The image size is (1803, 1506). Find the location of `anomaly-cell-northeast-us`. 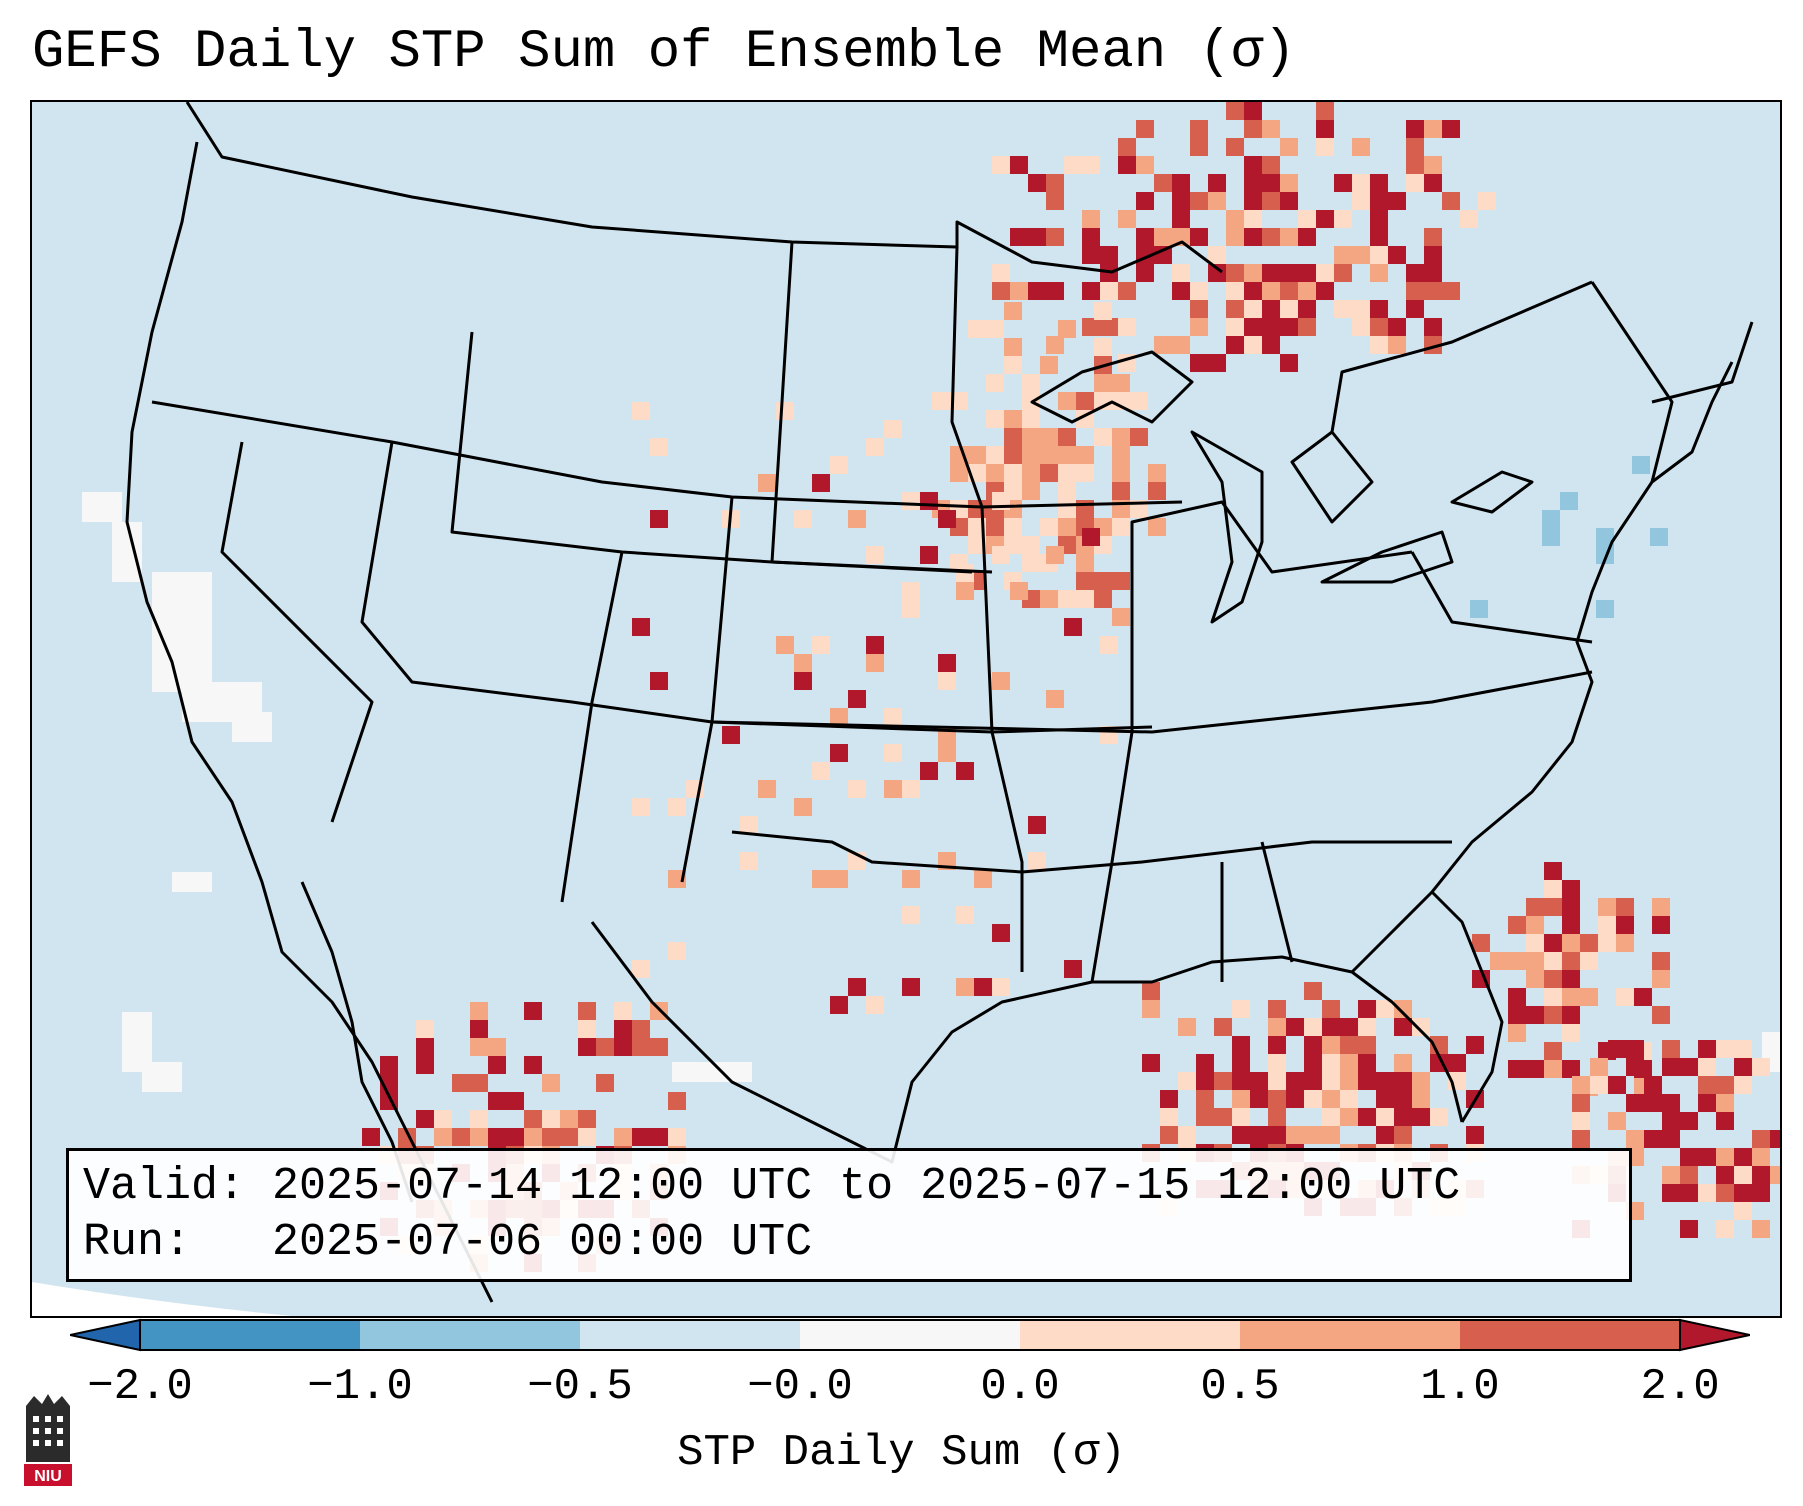

anomaly-cell-northeast-us is located at coordinates (1605, 609).